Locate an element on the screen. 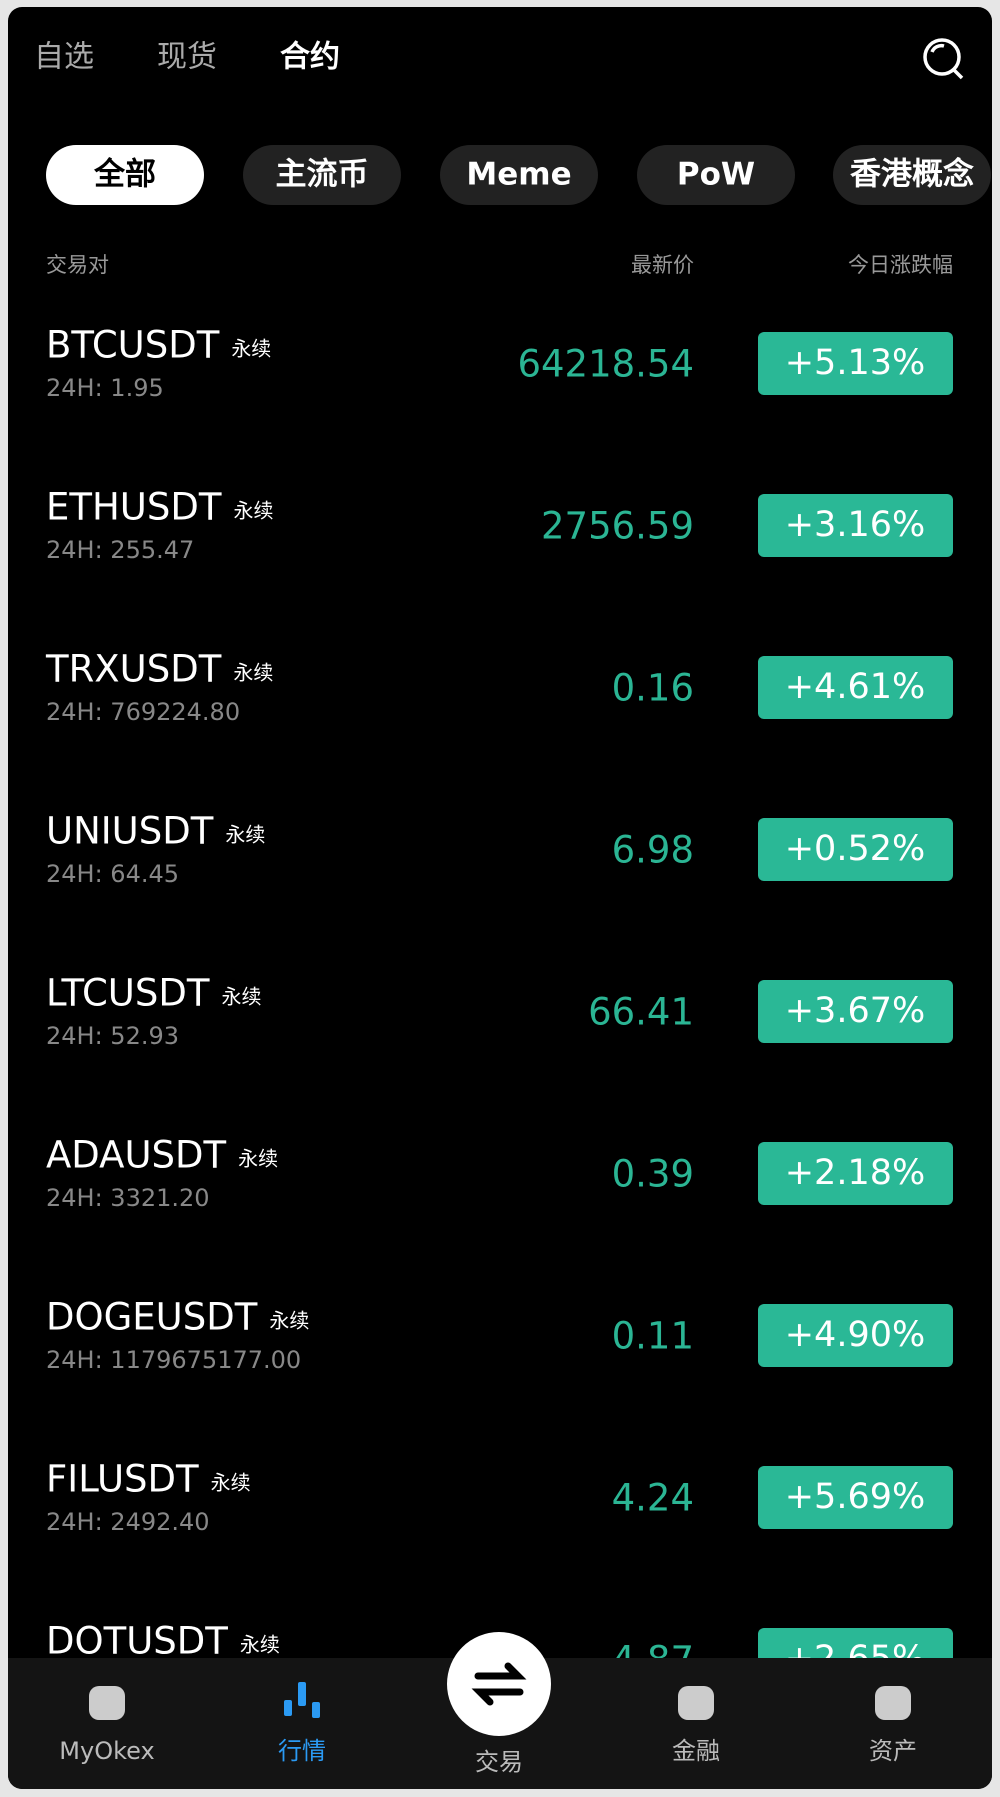 The image size is (1000, 1797). change: +5.69% is located at coordinates (855, 1497).